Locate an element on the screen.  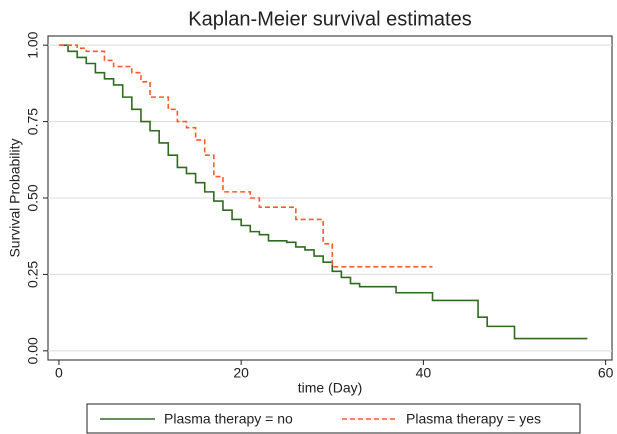
chart-title: Kaplan-Meier survival estimates is located at coordinates (329, 19).